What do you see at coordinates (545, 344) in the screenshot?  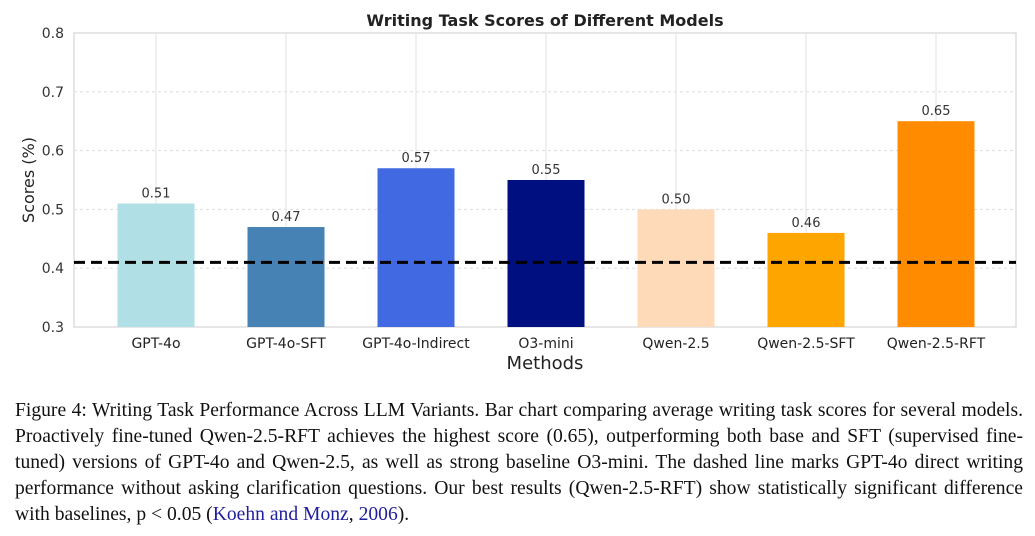 I see `x-tick-label: O3-mini` at bounding box center [545, 344].